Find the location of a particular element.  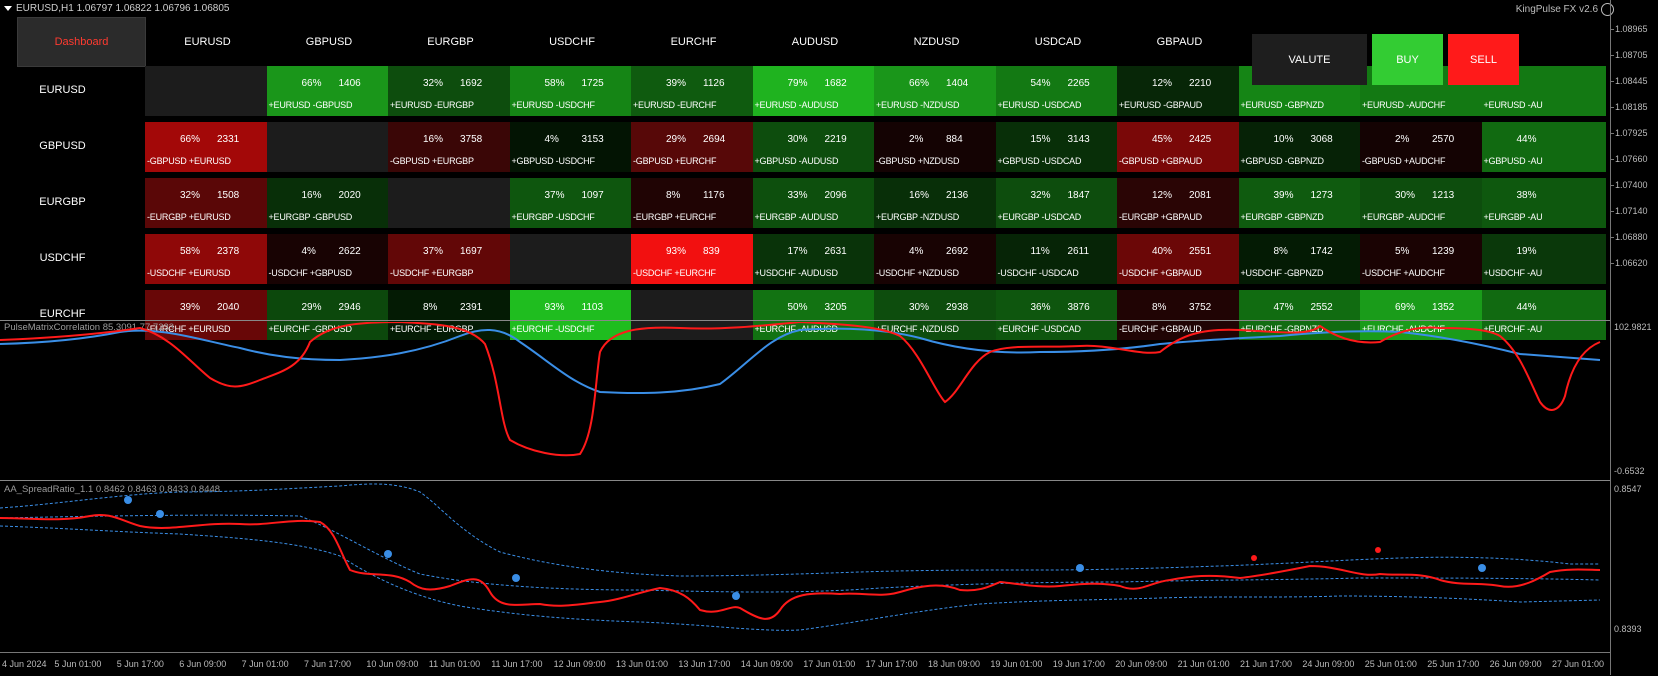

column-header: USDCHF is located at coordinates (572, 42).